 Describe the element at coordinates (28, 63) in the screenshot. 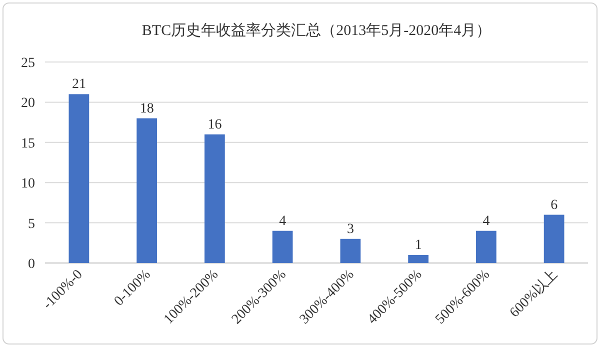

I see `y-tick-label: 25` at that location.